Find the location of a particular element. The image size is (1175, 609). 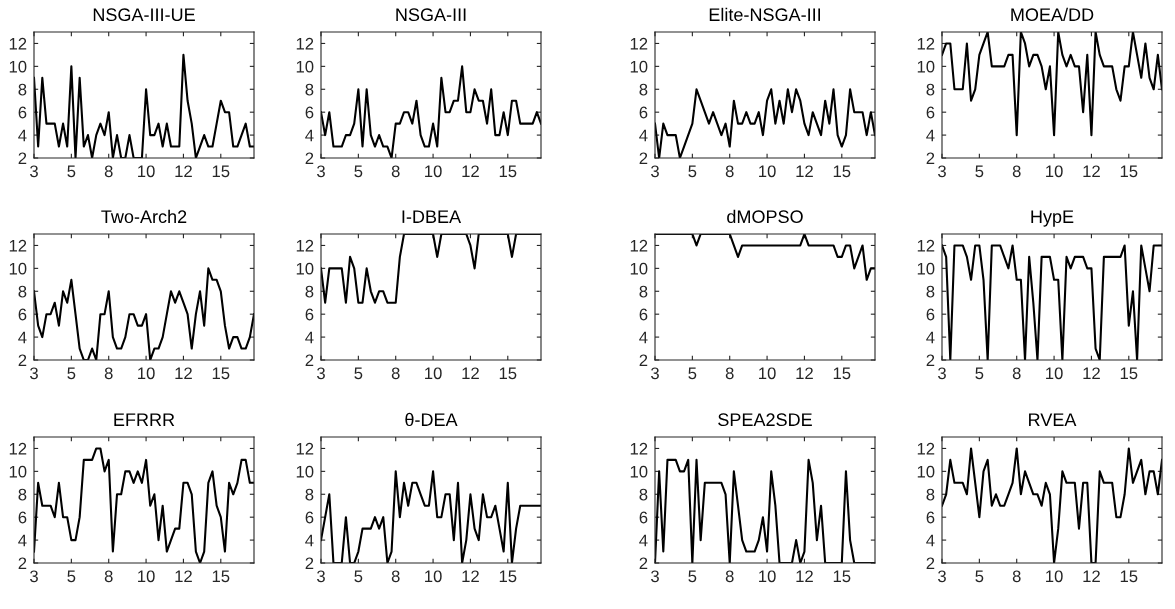

chart-title: MOEA/DD is located at coordinates (1052, 14).